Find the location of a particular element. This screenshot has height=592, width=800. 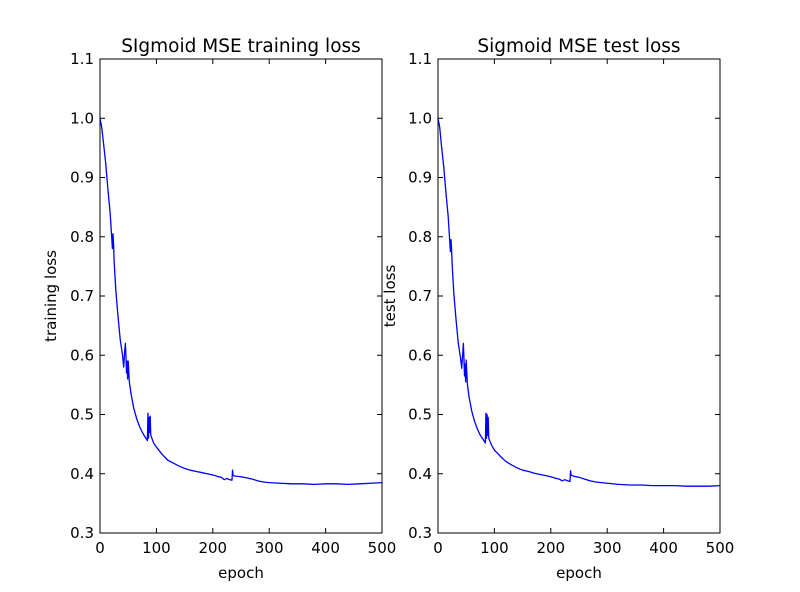

chart-title: SIgmoid MSE training loss is located at coordinates (241, 46).